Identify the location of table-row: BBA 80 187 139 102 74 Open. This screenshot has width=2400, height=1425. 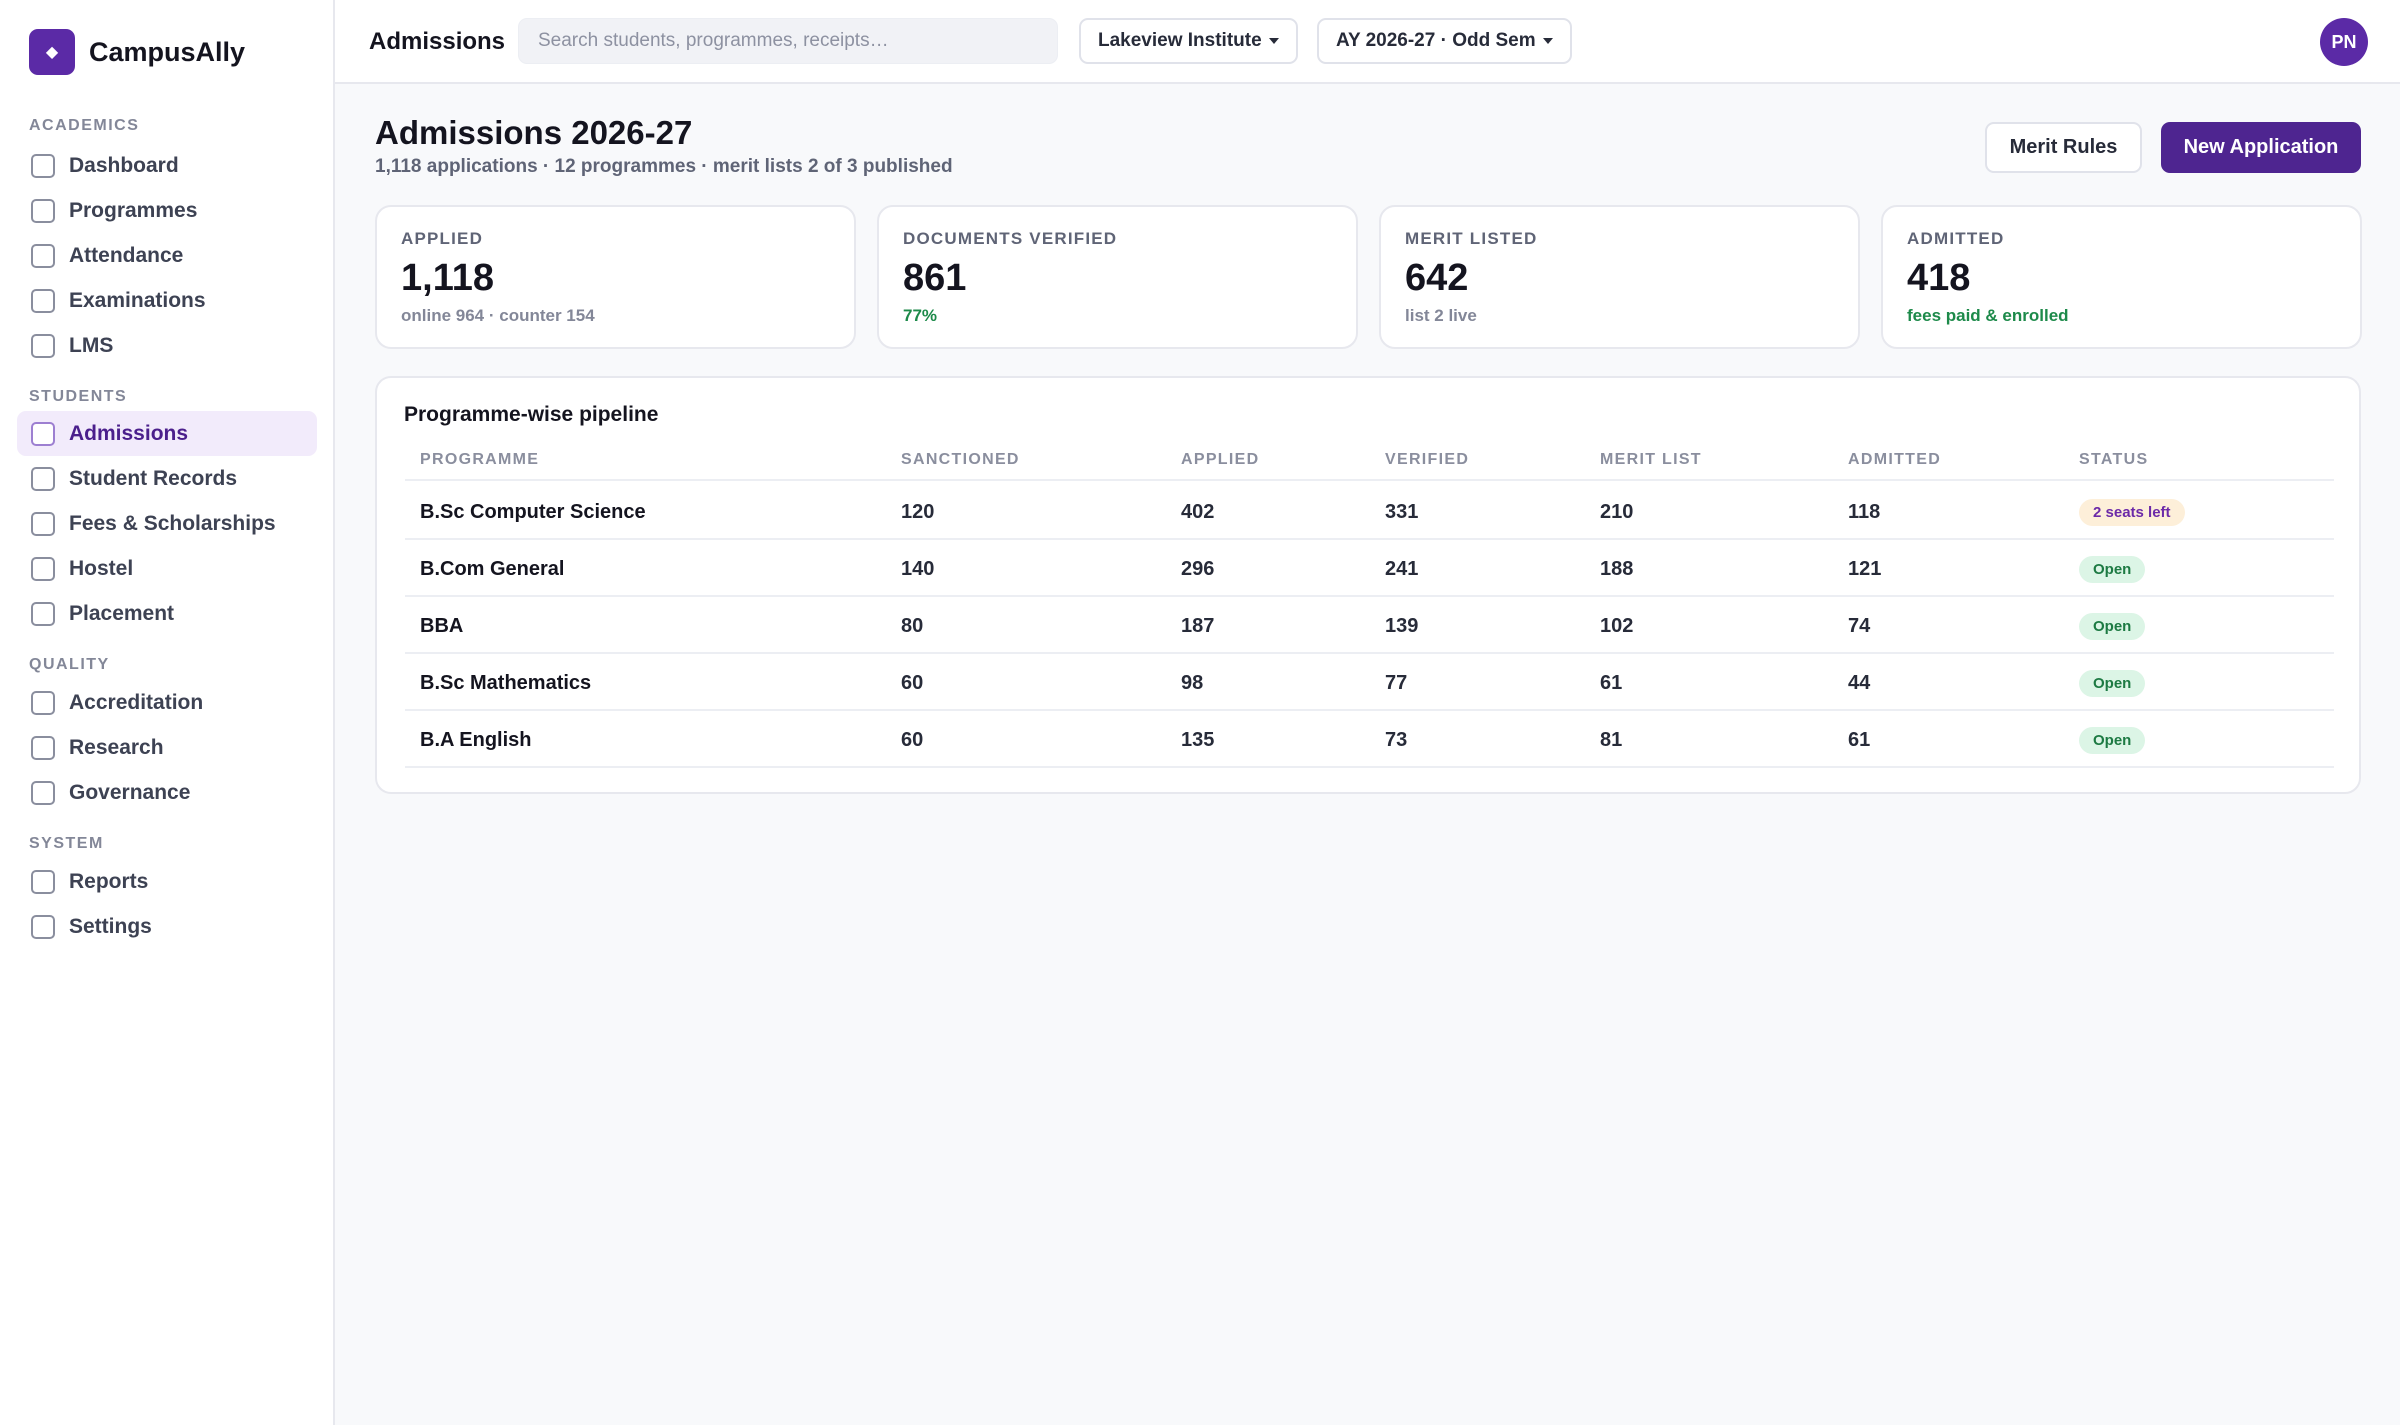
(1369, 625).